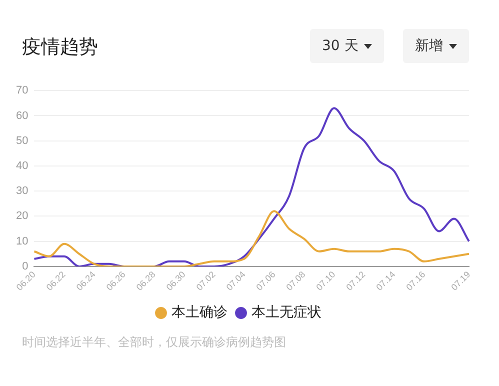 The height and width of the screenshot is (386, 499). Describe the element at coordinates (429, 46) in the screenshot. I see `text: 新增` at that location.